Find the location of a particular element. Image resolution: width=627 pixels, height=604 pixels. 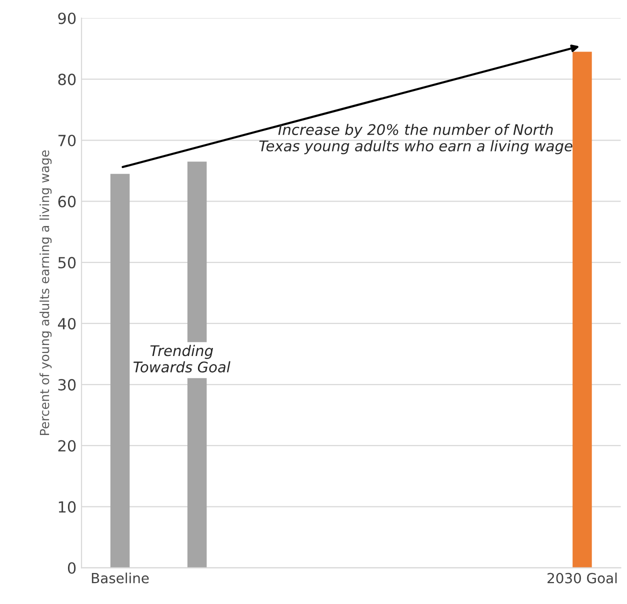

x-tick-label: Baseline is located at coordinates (120, 578).